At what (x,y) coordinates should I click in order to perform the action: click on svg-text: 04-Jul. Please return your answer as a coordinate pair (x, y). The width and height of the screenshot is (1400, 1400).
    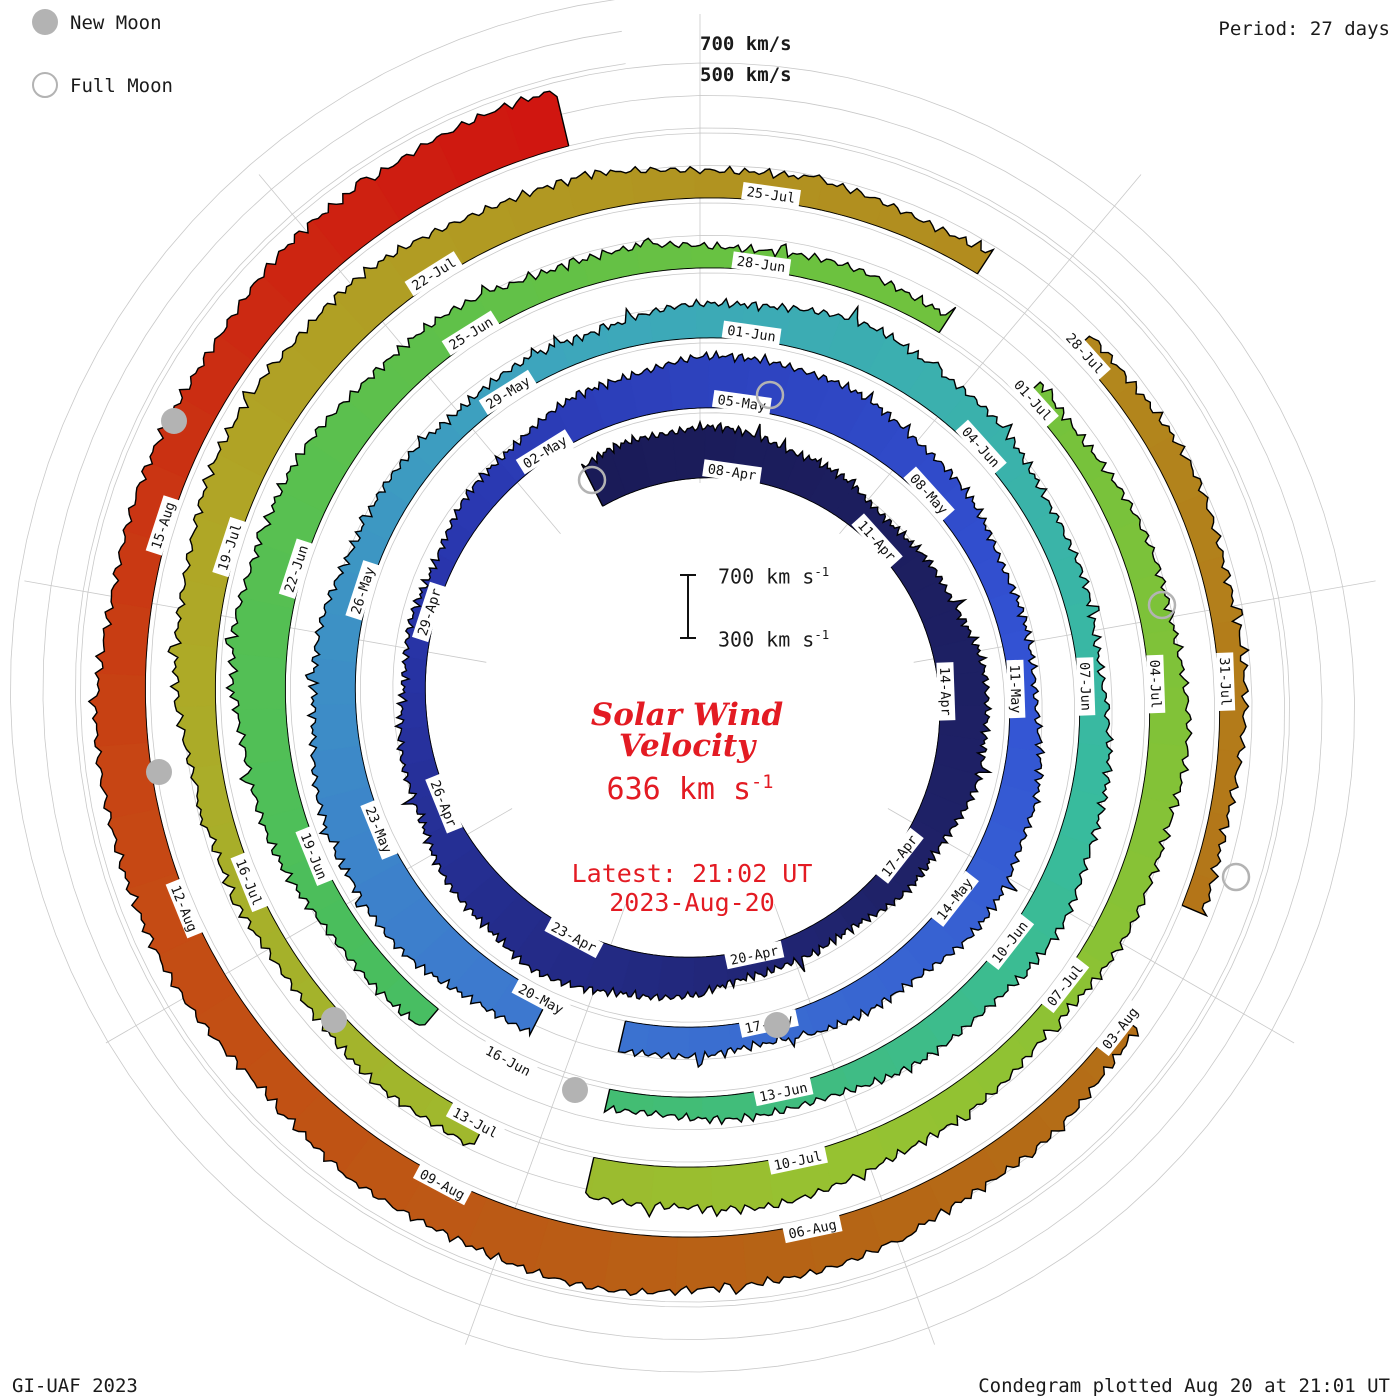
    Looking at the image, I should click on (1155, 683).